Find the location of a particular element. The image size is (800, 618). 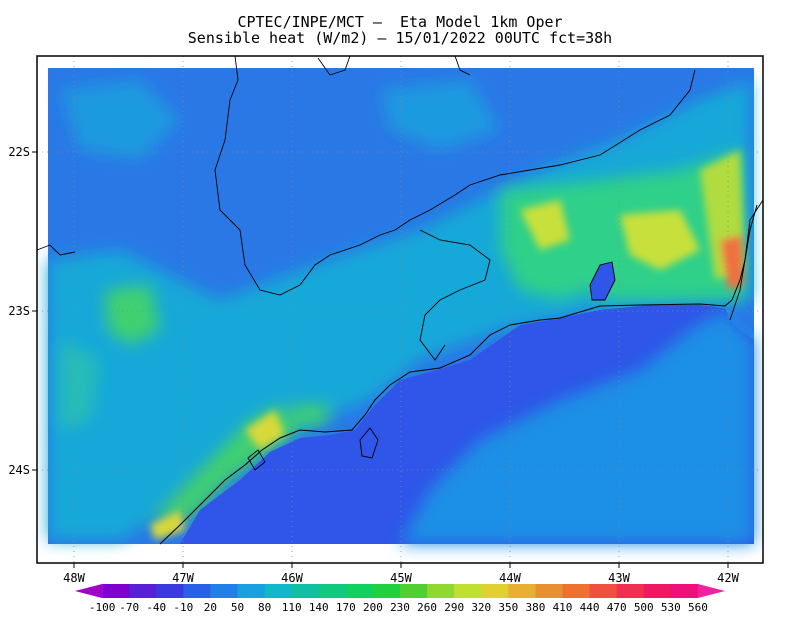

lon-label-45w: 45W is located at coordinates (401, 578).